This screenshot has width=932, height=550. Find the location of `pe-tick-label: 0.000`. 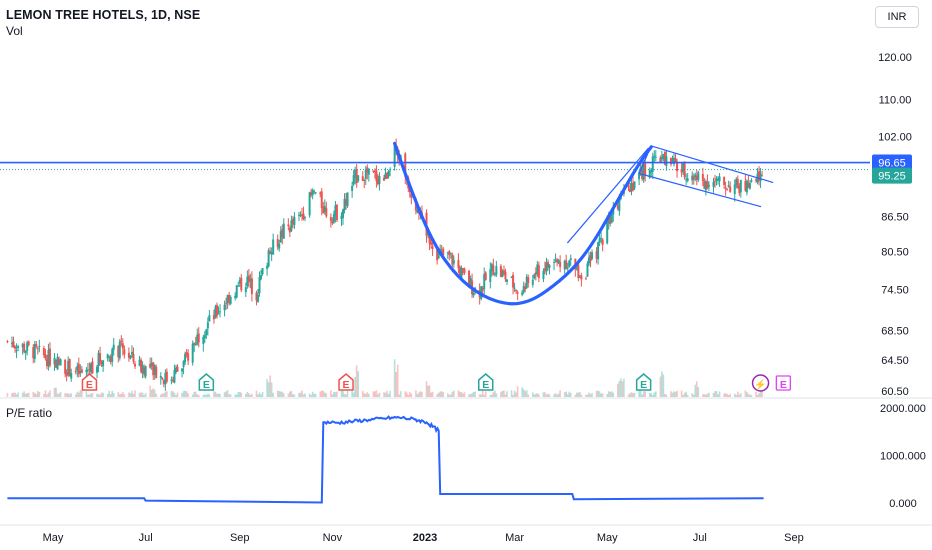

pe-tick-label: 0.000 is located at coordinates (903, 504).